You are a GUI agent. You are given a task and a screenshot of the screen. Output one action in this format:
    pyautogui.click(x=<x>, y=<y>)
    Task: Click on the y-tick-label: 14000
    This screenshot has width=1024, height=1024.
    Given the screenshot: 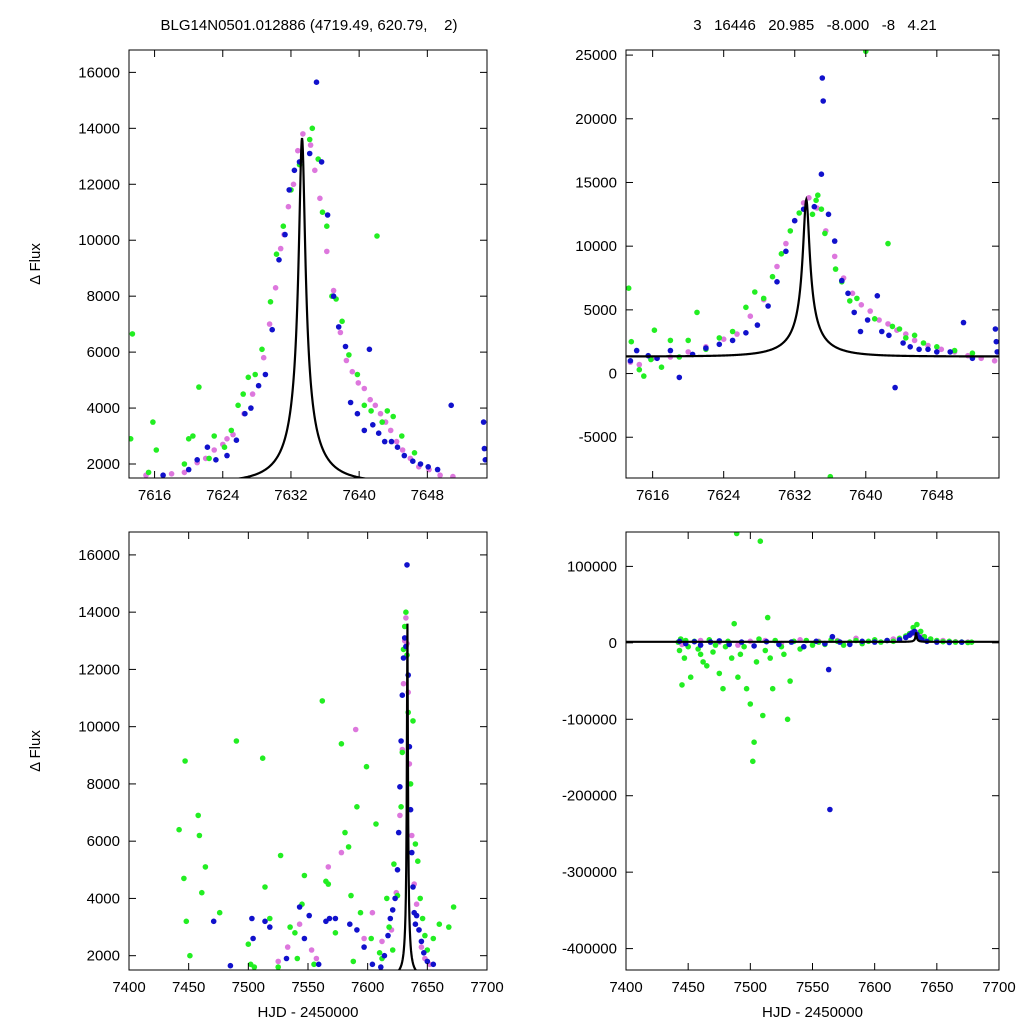 What is the action you would take?
    pyautogui.click(x=99, y=128)
    